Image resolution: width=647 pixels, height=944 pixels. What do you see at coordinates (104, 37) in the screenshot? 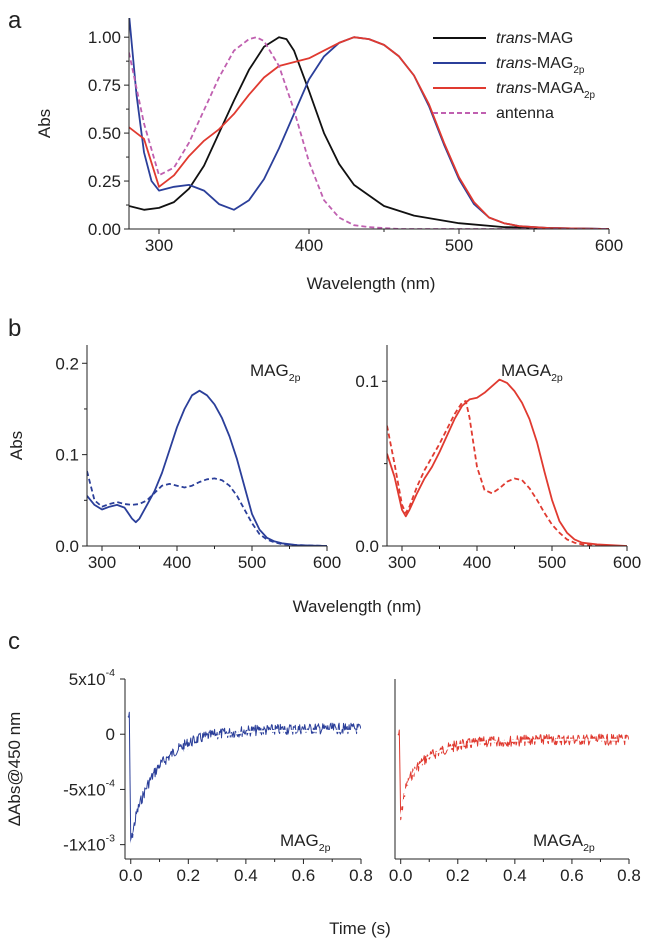
I see `y-tick-label: 1.00` at bounding box center [104, 37].